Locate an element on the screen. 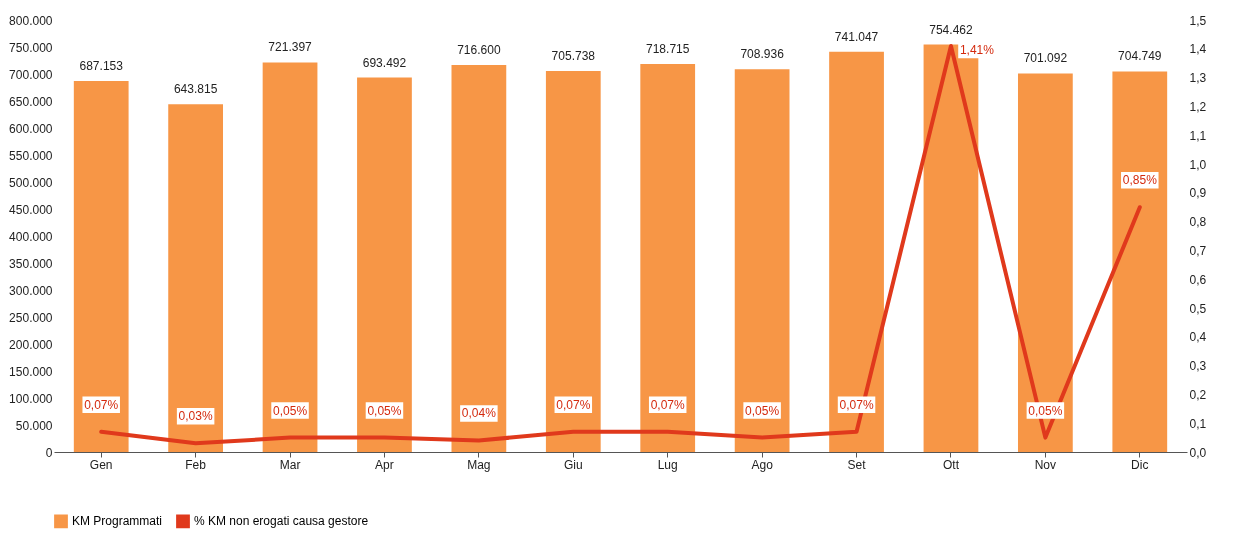  y2-tick-label: 0,9 is located at coordinates (1198, 193).